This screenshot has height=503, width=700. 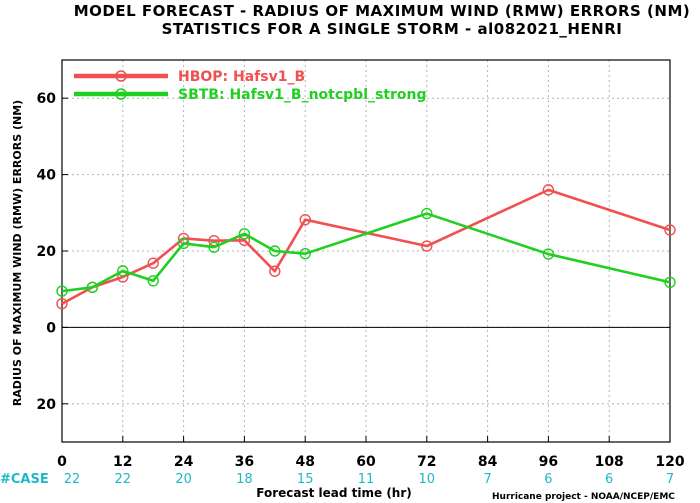 I want to click on x-tick-label: 36, so click(x=244, y=462).